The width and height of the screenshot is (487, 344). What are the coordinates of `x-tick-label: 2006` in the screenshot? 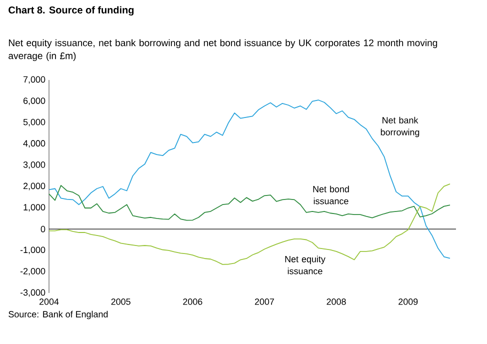 It's located at (192, 301).